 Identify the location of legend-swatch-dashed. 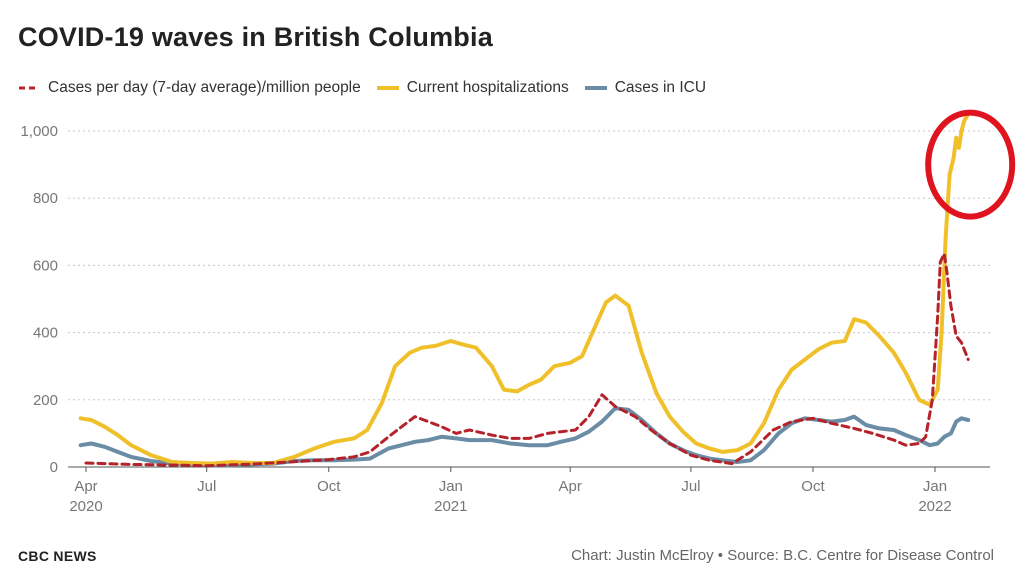
(29, 88).